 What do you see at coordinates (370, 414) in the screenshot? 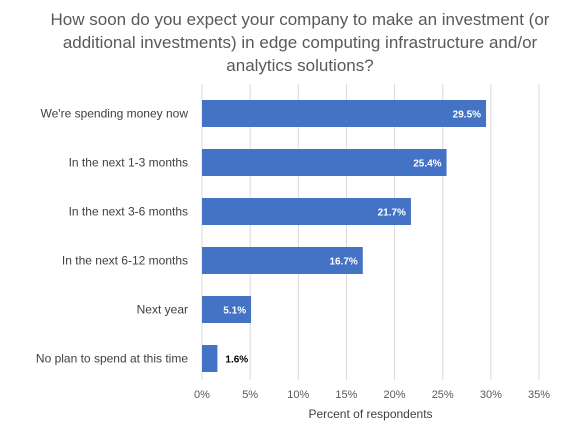
I see `x-axis-title: Percent of respondents` at bounding box center [370, 414].